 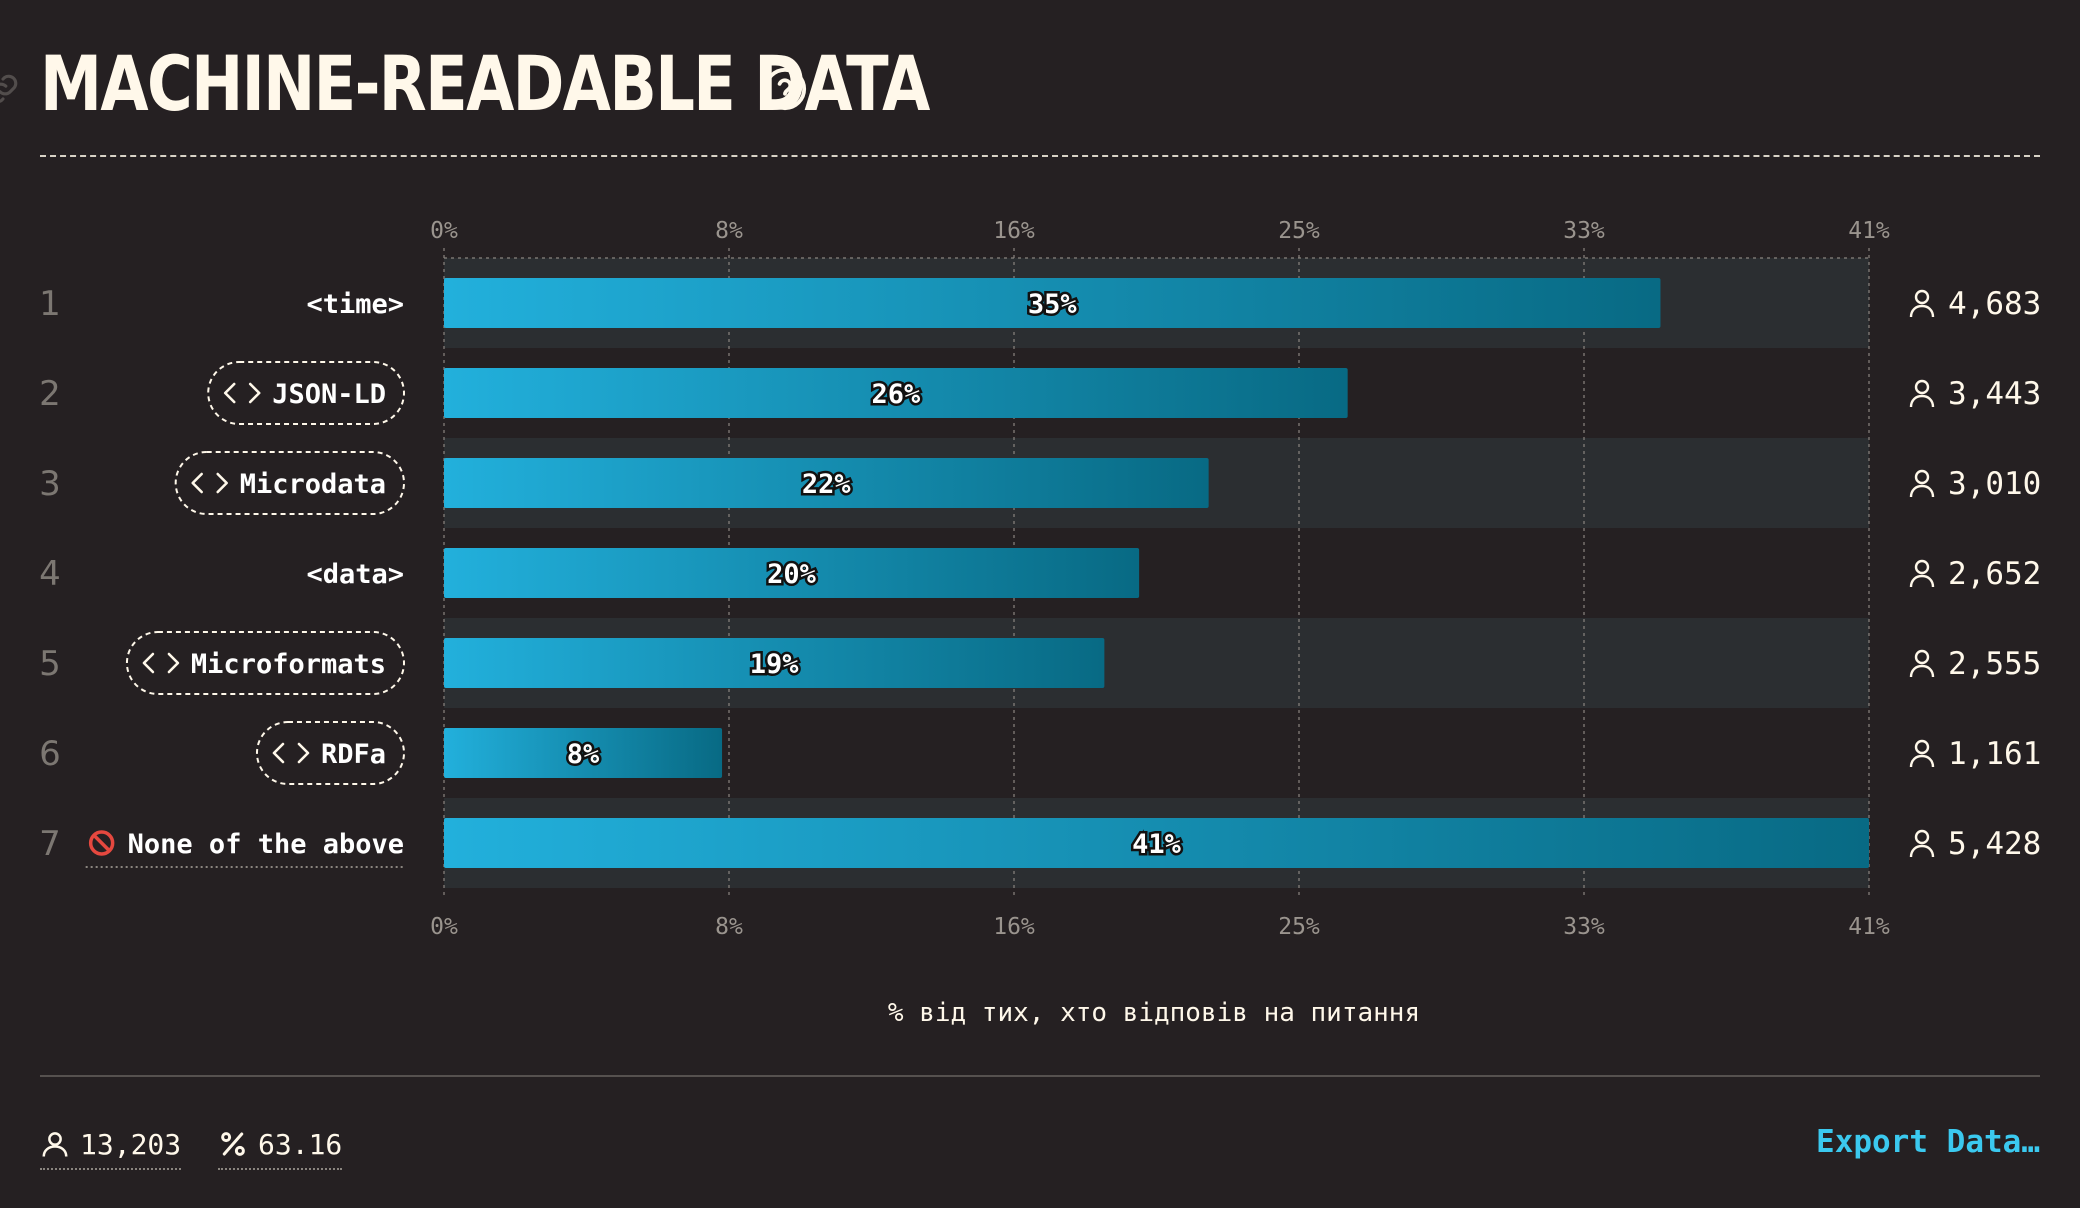 What do you see at coordinates (1154, 1013) in the screenshot?
I see `x-axis-title: % від тих, хто відповів на питання` at bounding box center [1154, 1013].